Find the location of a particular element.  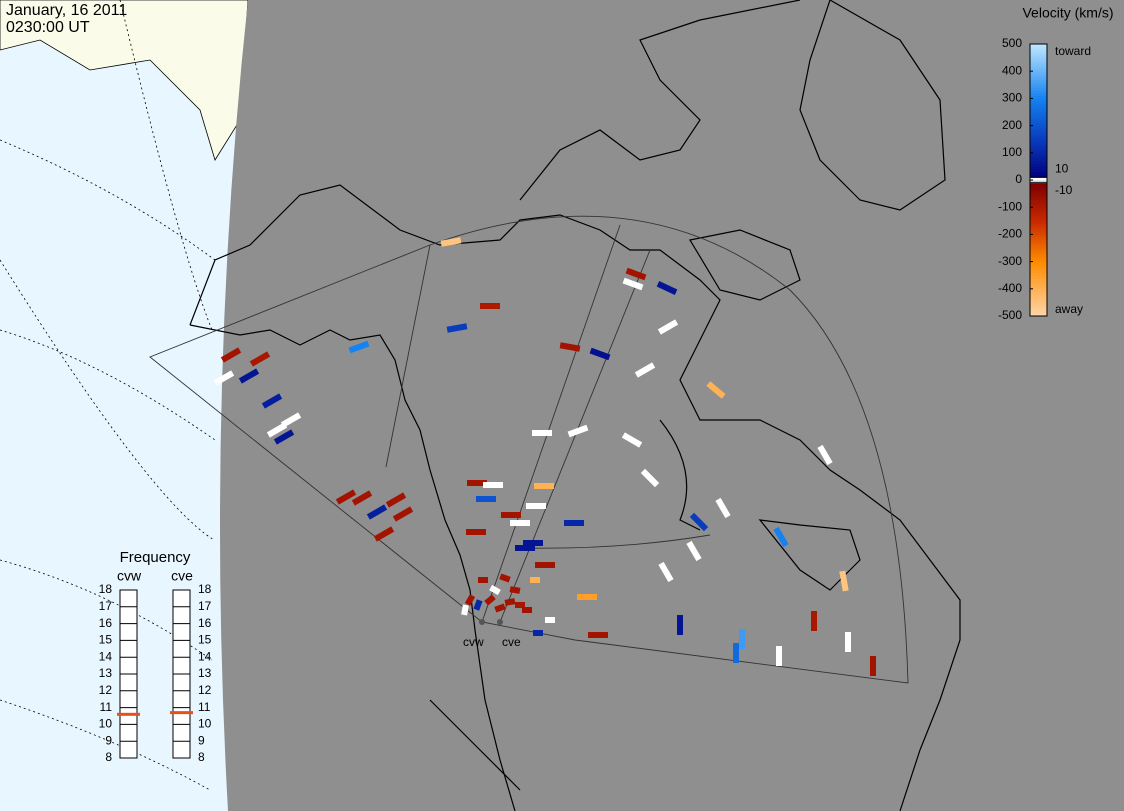

frequency-tick-label: 12 is located at coordinates (205, 690).